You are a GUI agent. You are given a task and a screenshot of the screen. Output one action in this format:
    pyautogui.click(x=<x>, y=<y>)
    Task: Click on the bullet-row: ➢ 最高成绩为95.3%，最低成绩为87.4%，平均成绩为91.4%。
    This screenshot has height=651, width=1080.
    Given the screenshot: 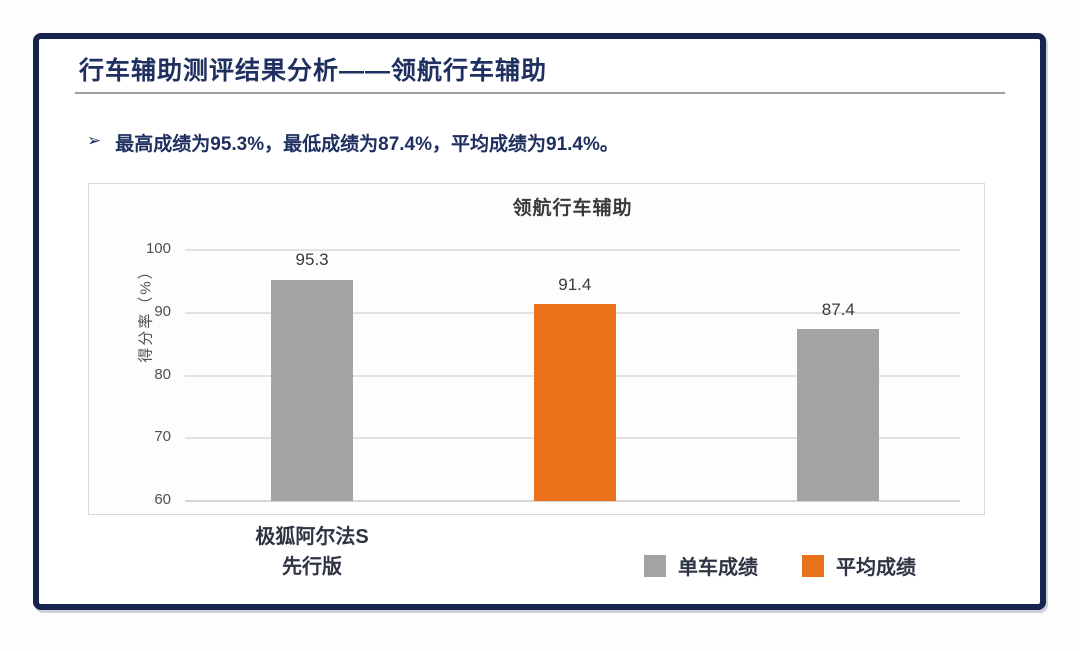 What is the action you would take?
    pyautogui.click(x=353, y=142)
    